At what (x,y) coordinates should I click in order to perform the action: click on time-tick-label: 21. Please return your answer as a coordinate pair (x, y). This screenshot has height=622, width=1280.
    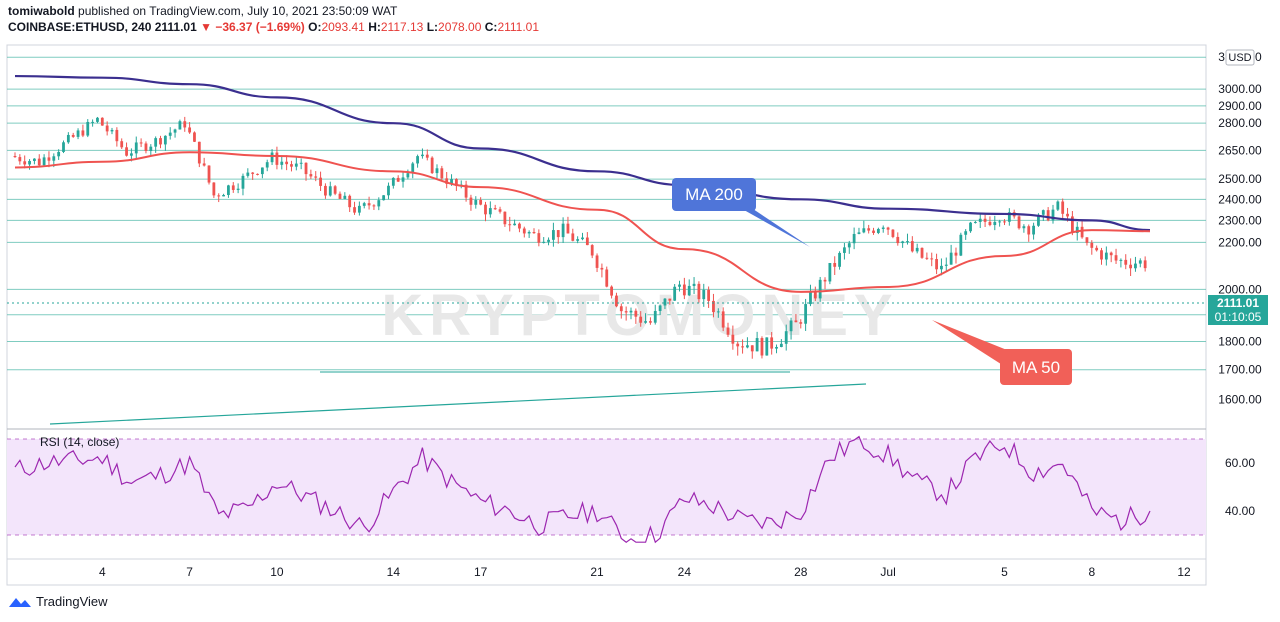
    Looking at the image, I should click on (597, 572).